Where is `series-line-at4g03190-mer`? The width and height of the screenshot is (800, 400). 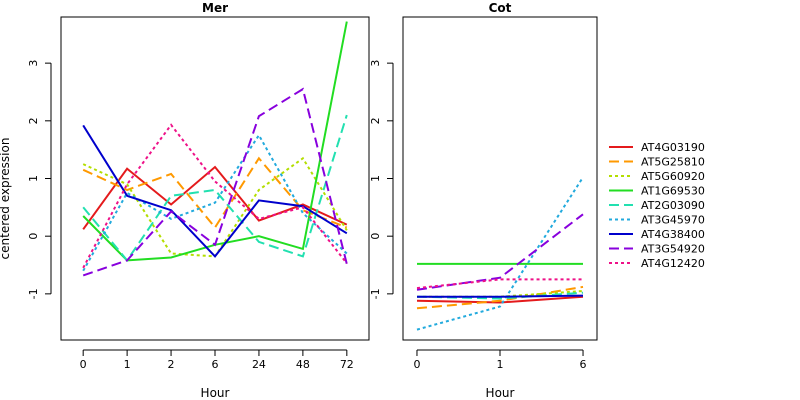
series-line-at4g03190-mer is located at coordinates (215, 197).